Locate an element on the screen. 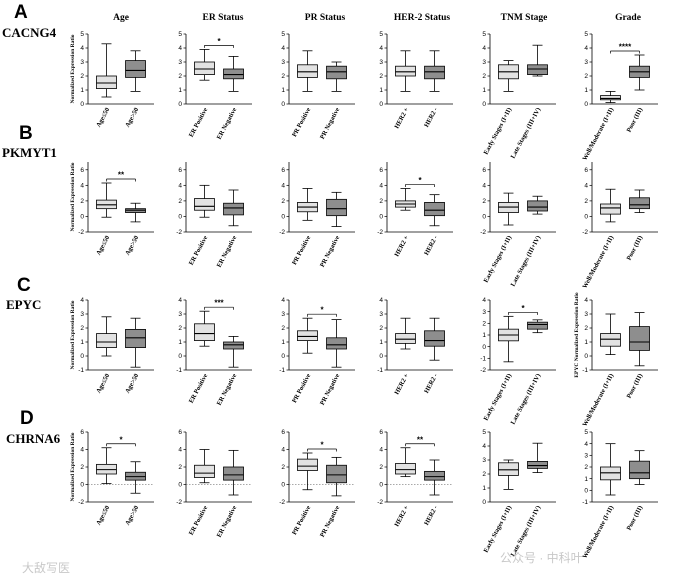  panel-letter-a: A is located at coordinates (21, 12).